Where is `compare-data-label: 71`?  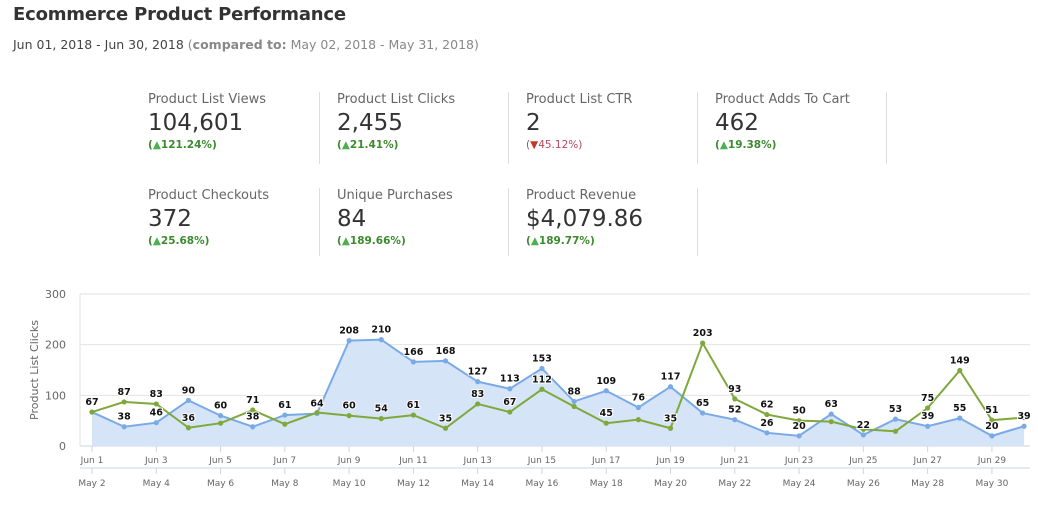
compare-data-label: 71 is located at coordinates (252, 400).